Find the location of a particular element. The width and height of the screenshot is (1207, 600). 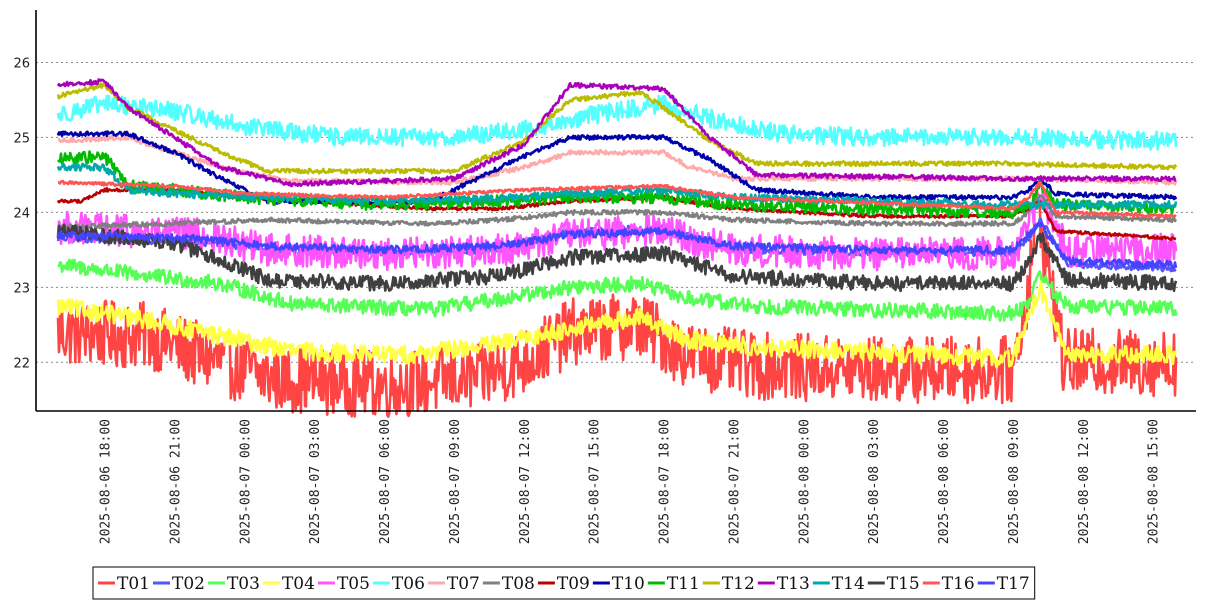

series-line-t16 is located at coordinates (617, 199).